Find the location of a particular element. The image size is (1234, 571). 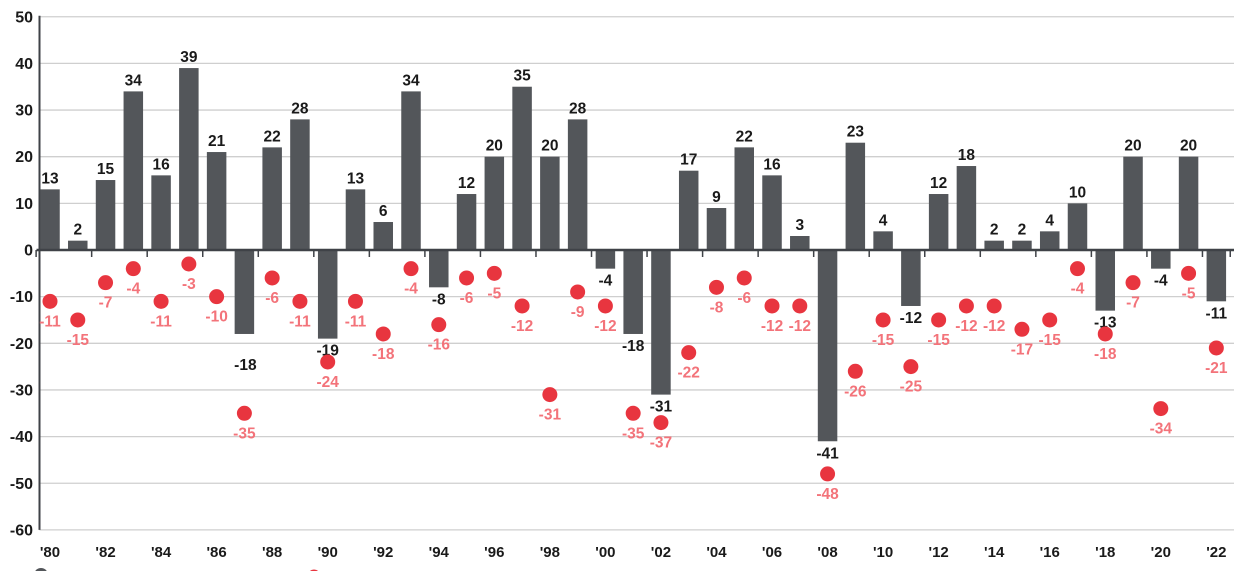

dot-1994 is located at coordinates (439, 325).